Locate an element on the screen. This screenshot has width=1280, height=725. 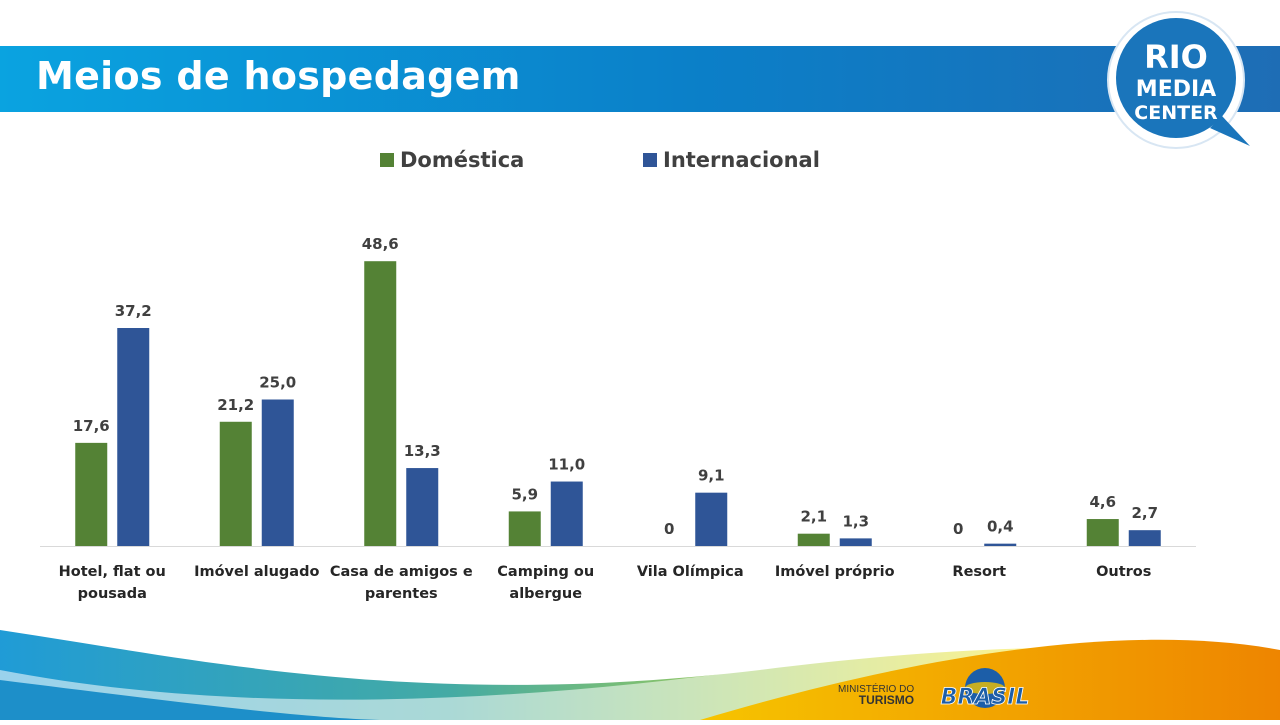
category-label-0-line0: Hotel, flat ou is located at coordinates (112, 572).